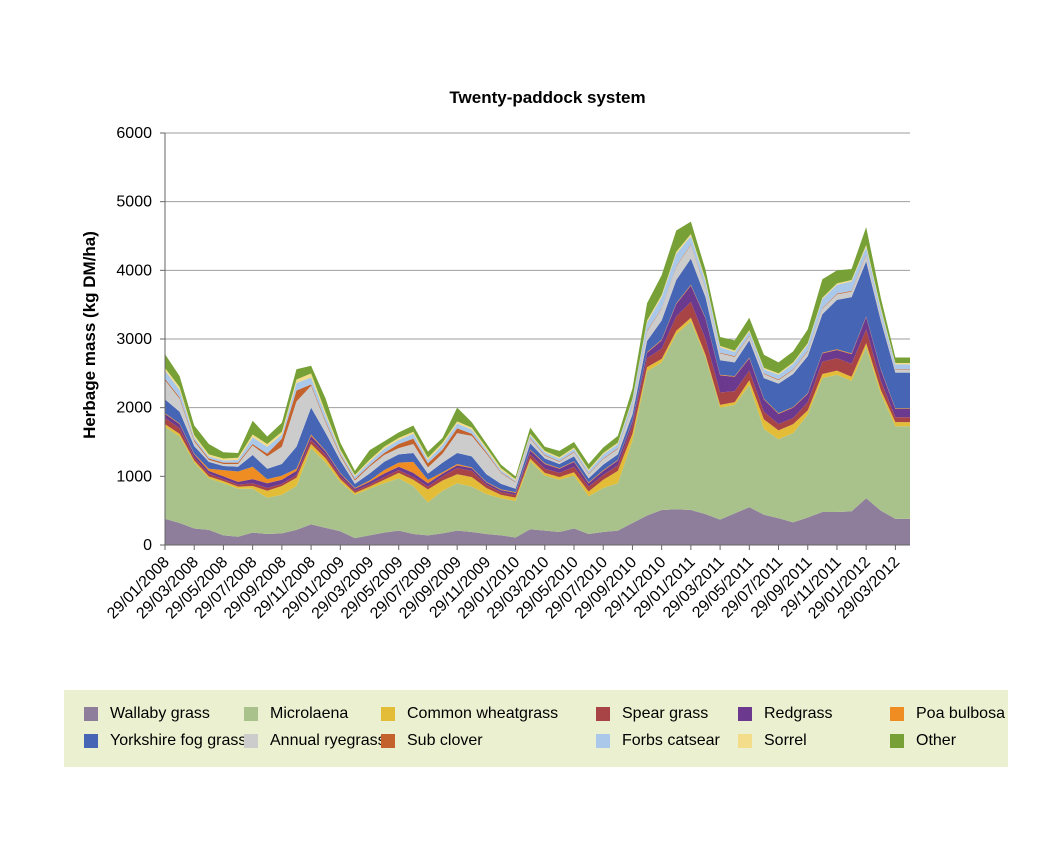 Image resolution: width=1040 pixels, height=867 pixels. What do you see at coordinates (134, 476) in the screenshot?
I see `y-tick-label: 1000` at bounding box center [134, 476].